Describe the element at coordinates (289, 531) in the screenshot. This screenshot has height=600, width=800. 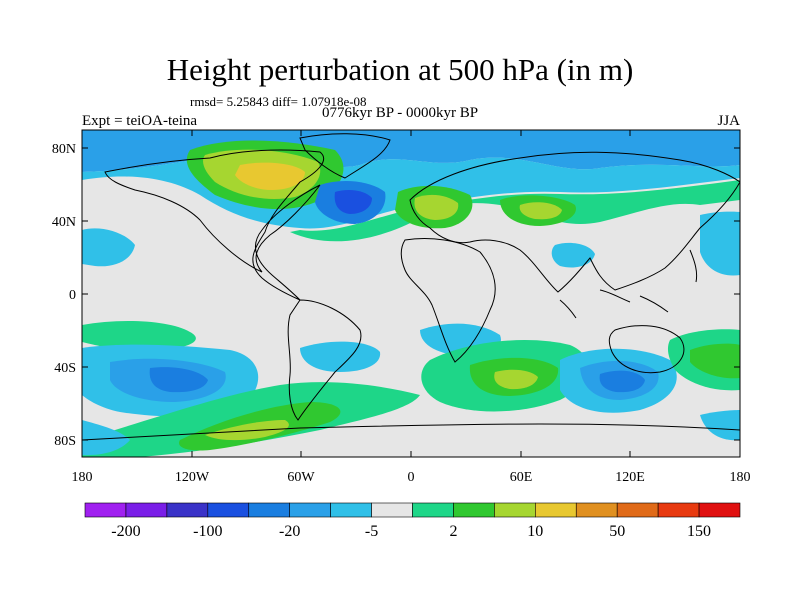
I see `colorbar-label: -20` at that location.